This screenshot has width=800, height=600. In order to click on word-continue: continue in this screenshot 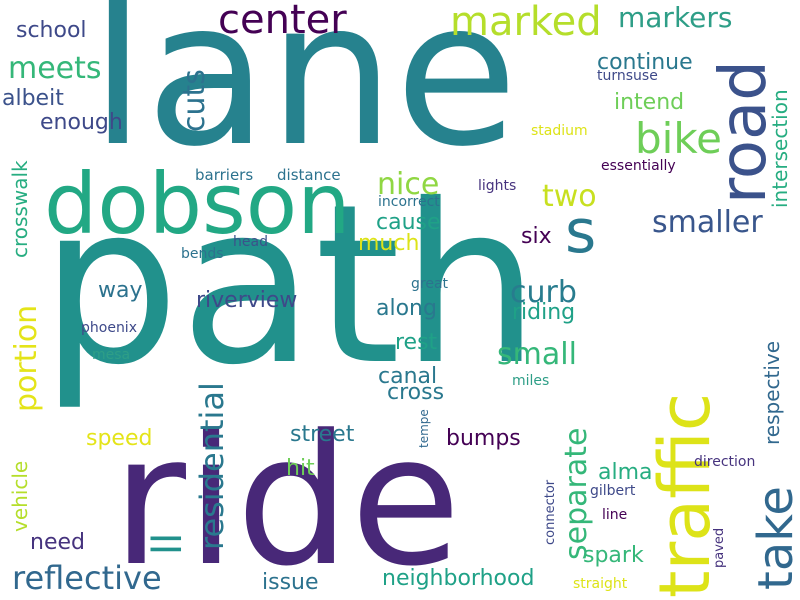, I will do `click(645, 62)`.